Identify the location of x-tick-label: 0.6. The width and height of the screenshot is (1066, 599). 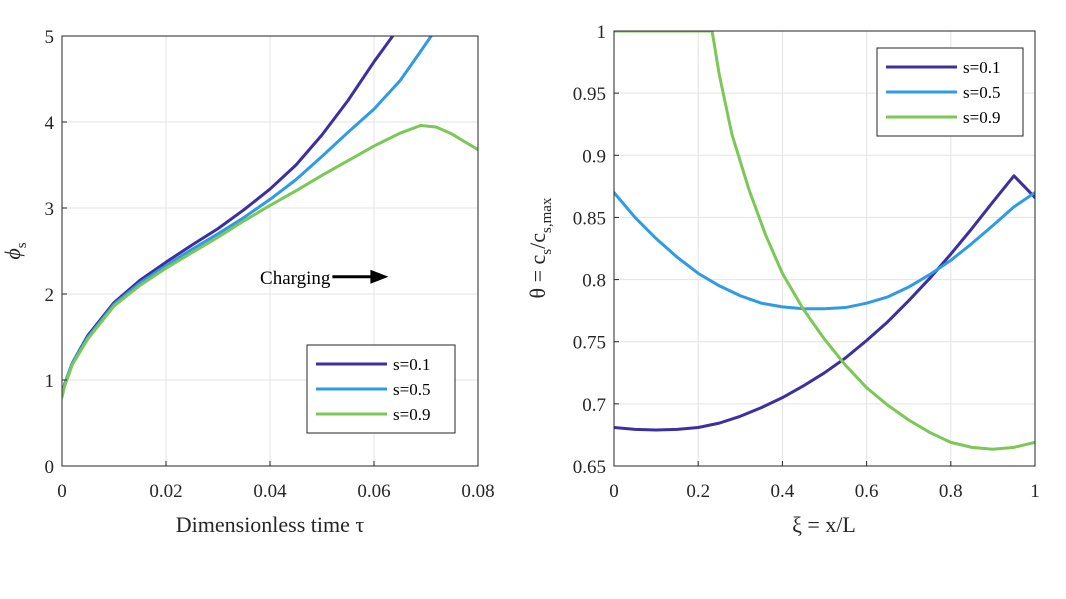
(867, 491).